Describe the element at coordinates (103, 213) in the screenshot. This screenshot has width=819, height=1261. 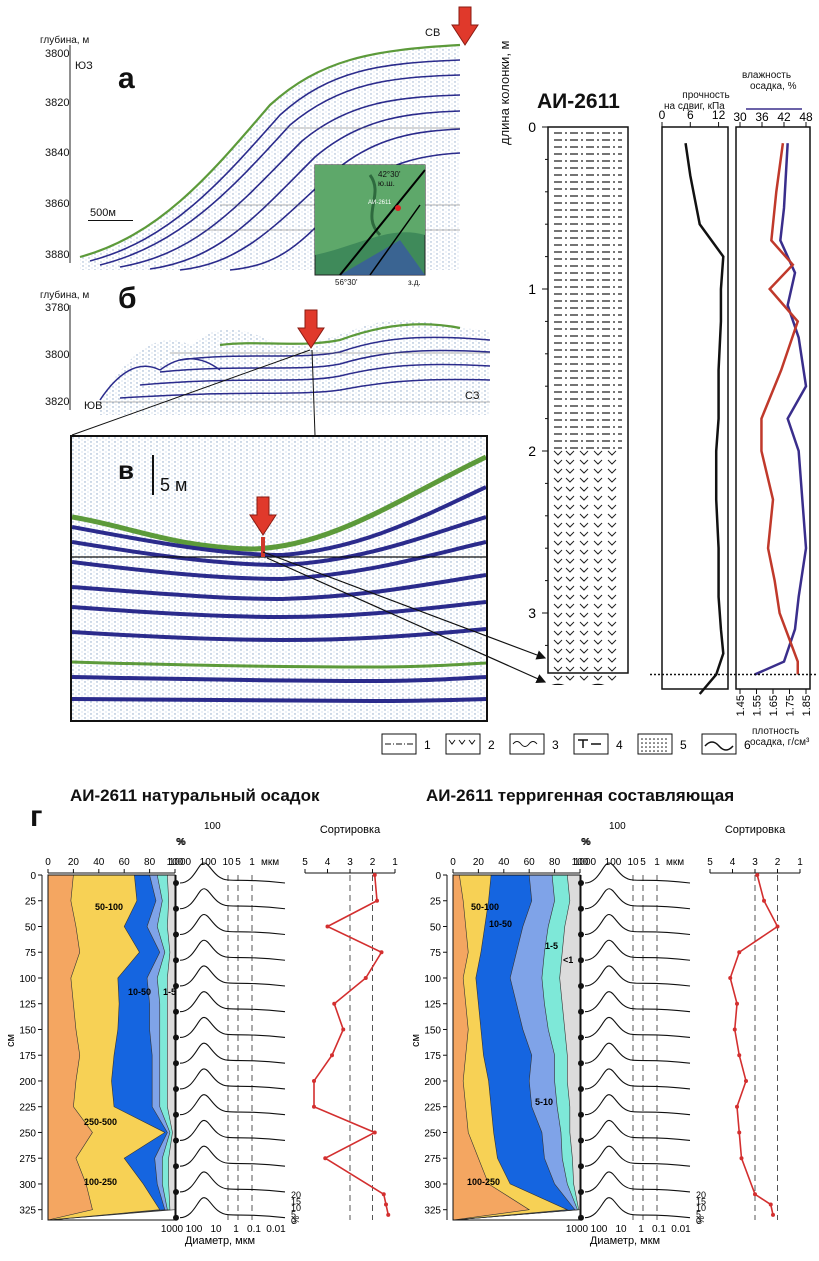
I see `scale-a: 500м` at that location.